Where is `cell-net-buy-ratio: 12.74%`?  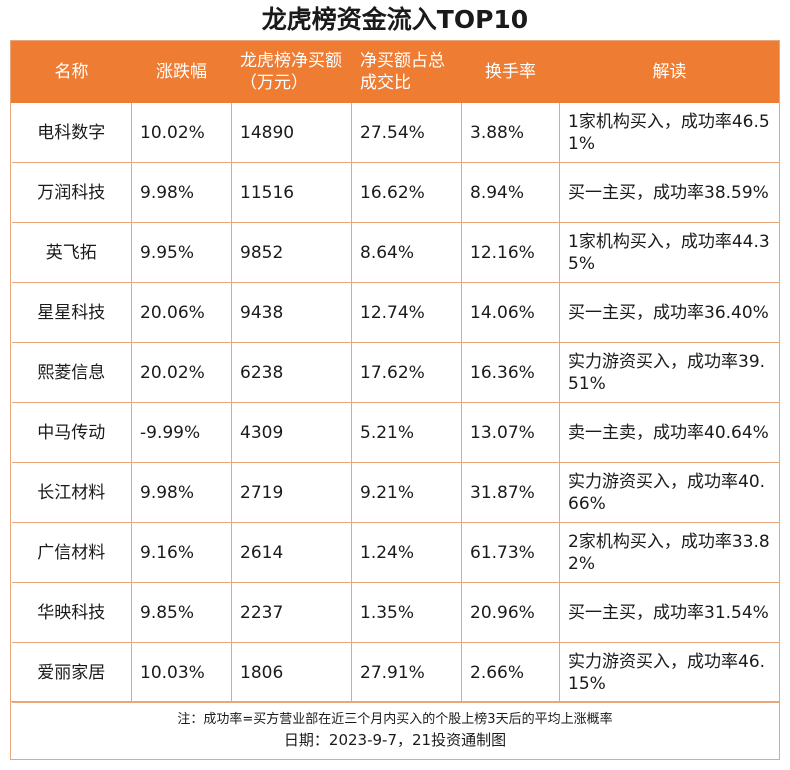
cell-net-buy-ratio: 12.74% is located at coordinates (406, 312).